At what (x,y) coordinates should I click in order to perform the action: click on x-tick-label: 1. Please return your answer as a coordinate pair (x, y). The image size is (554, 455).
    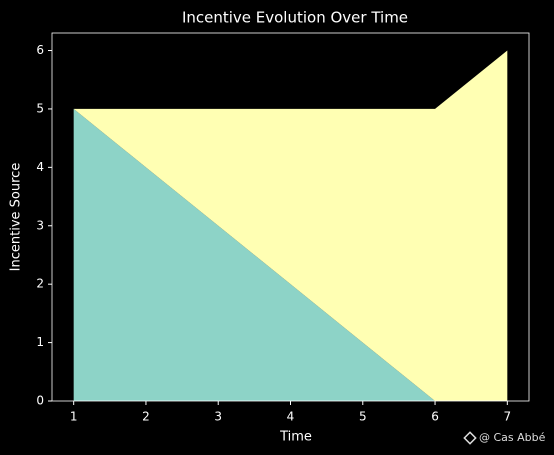
    Looking at the image, I should click on (74, 417).